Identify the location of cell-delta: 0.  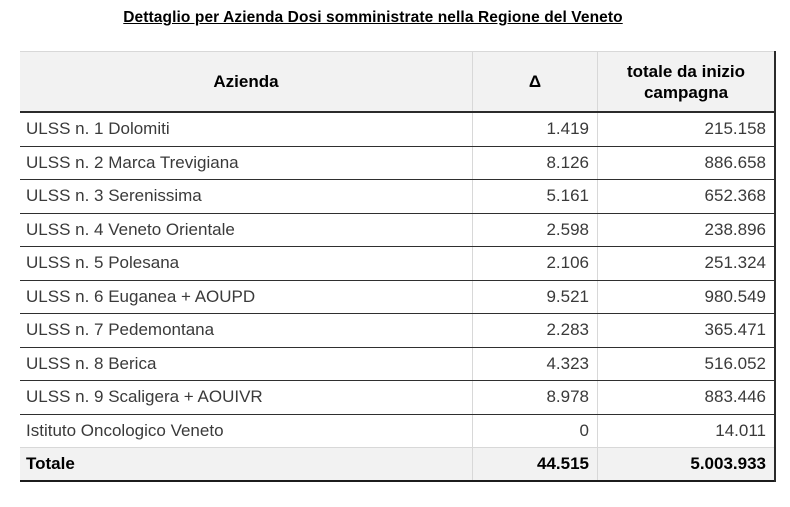
(534, 430).